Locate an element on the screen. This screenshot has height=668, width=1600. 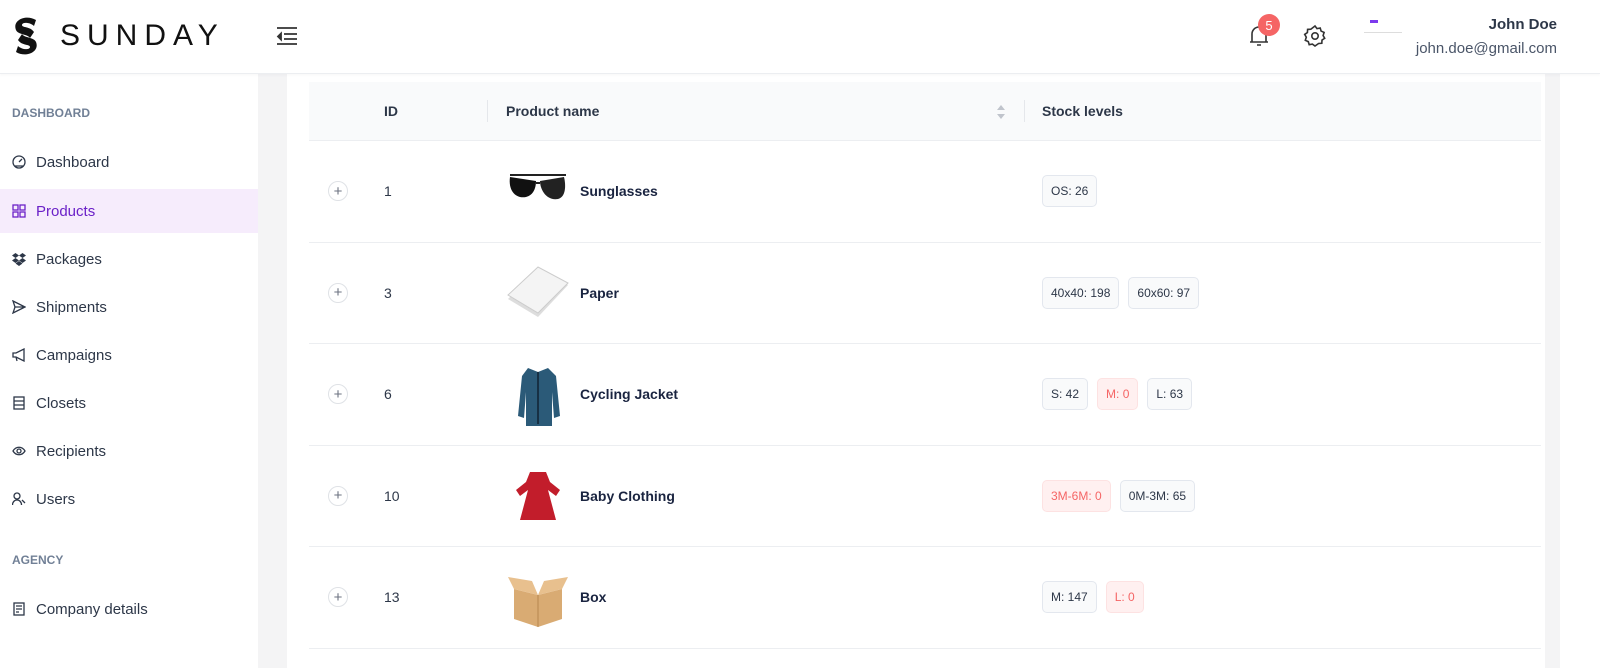
stock-chip: 0M-3M: 65 is located at coordinates (1157, 495).